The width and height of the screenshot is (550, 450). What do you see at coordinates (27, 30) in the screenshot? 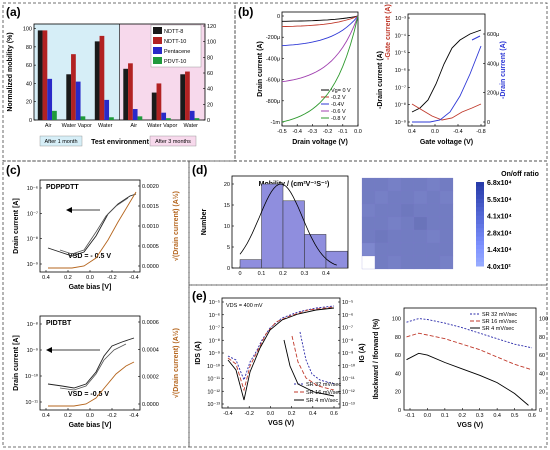
I see `a-ytick-label: 100` at bounding box center [27, 30].